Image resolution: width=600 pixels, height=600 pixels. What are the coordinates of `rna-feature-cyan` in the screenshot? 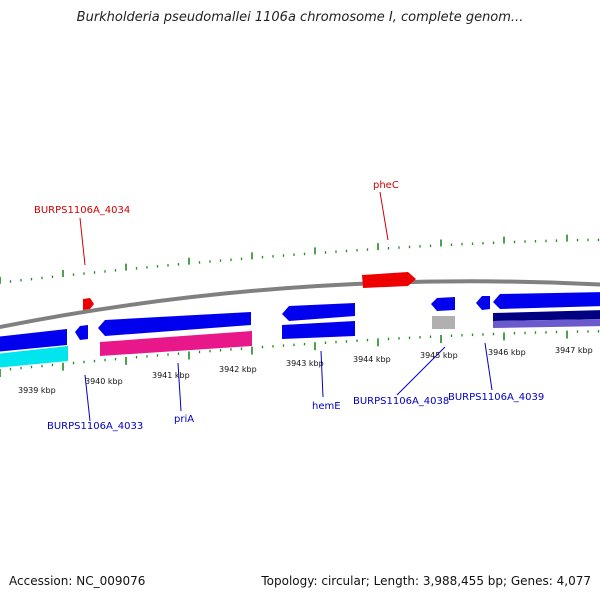 It's located at (34, 357).